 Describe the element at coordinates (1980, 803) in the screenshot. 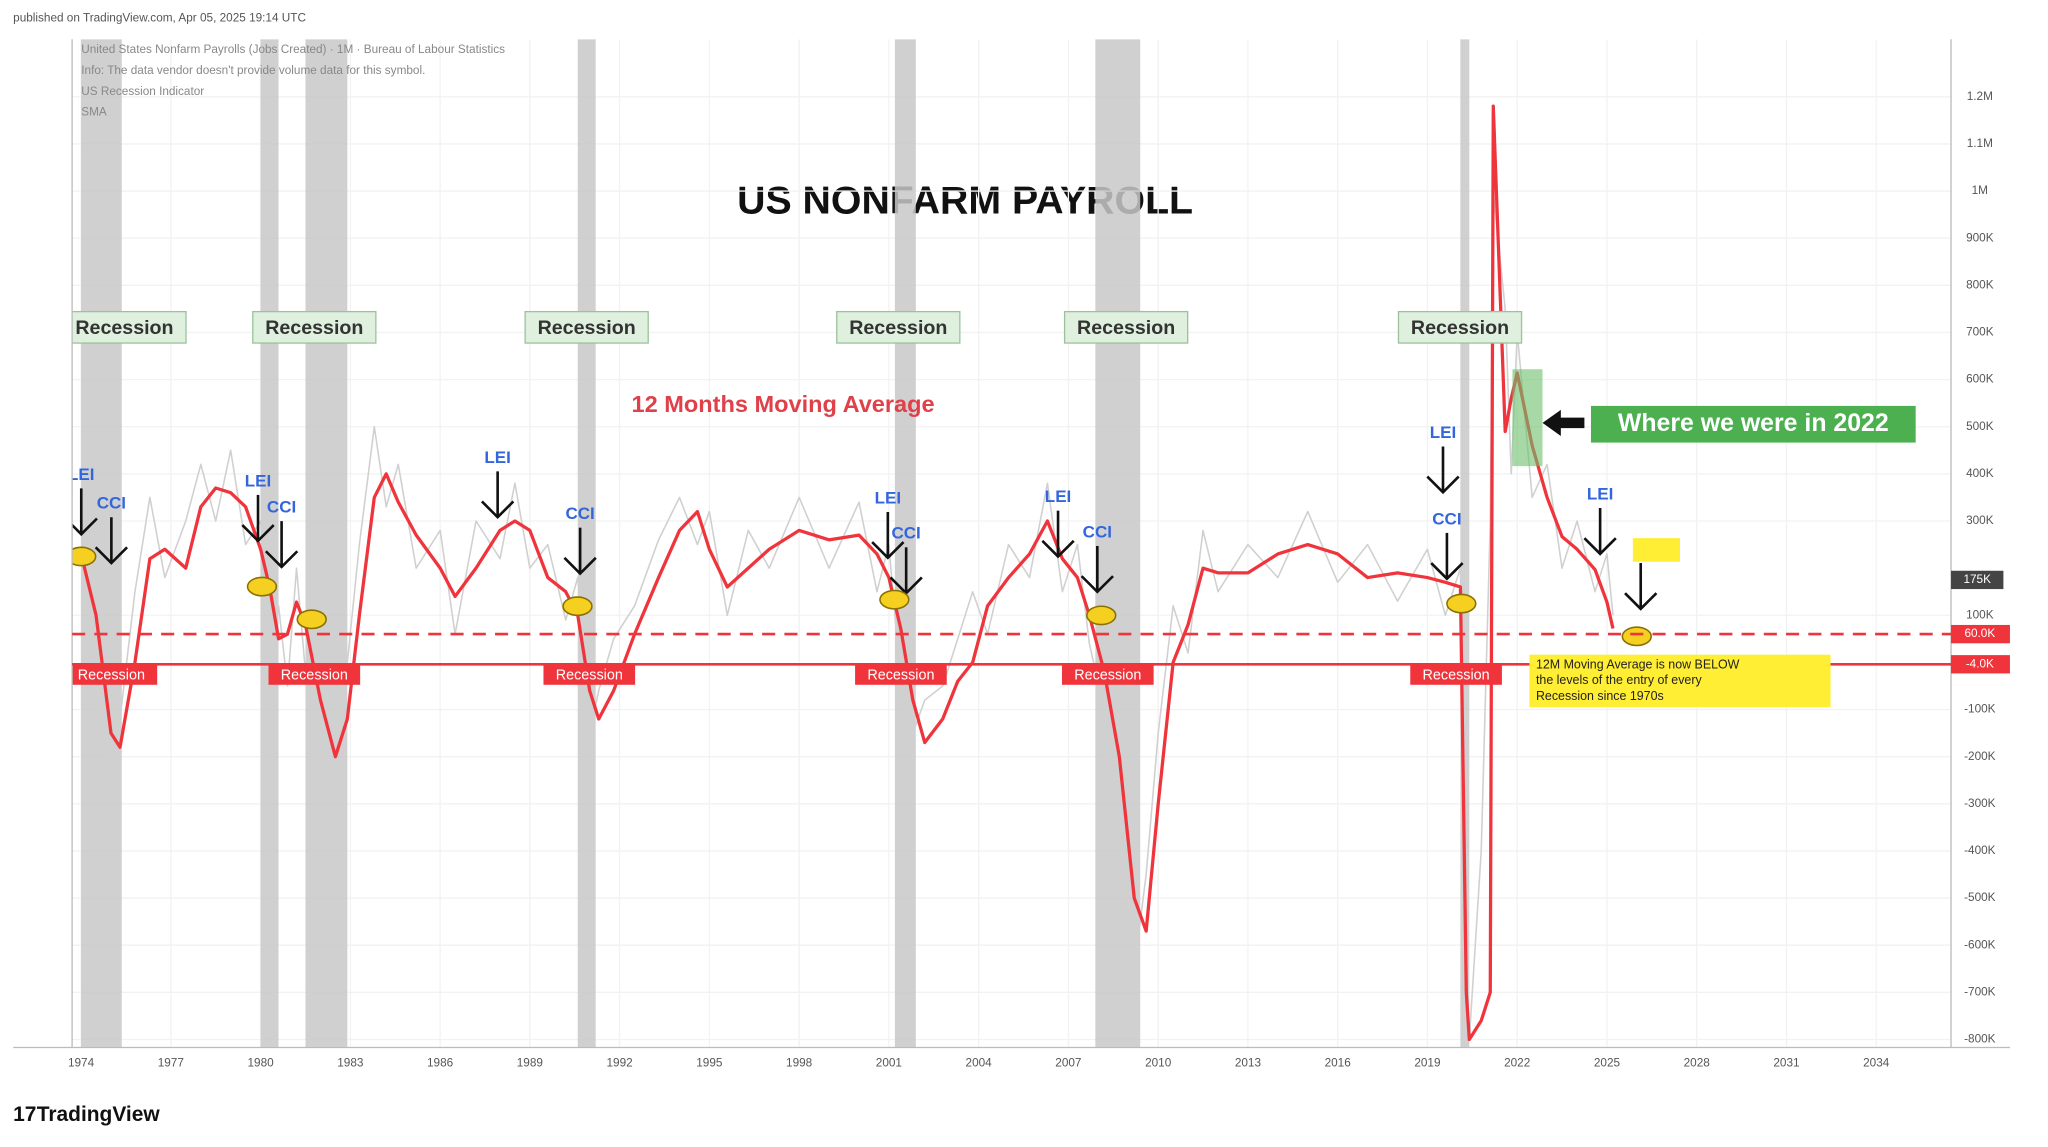

I see `y-tick-label: -300K` at that location.